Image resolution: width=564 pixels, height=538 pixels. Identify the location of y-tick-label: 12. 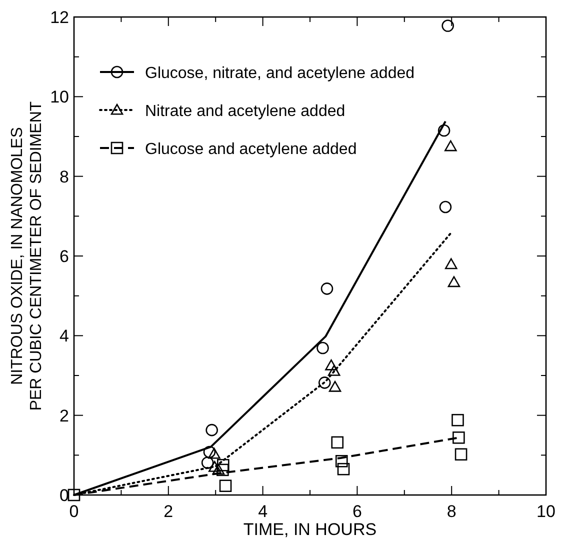
(59, 17).